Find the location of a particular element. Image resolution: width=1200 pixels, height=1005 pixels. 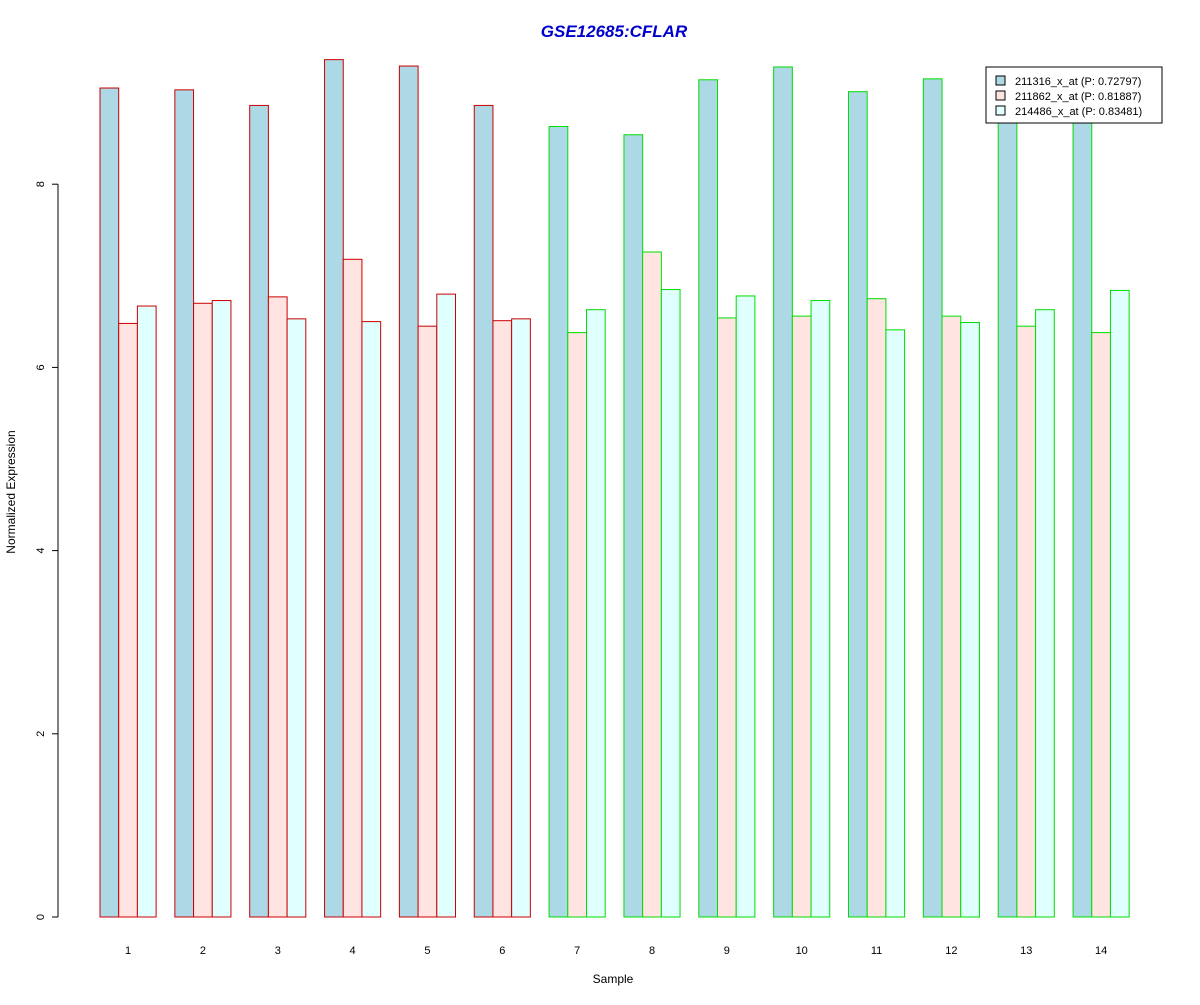

x-tick-label: 3 is located at coordinates (278, 951).